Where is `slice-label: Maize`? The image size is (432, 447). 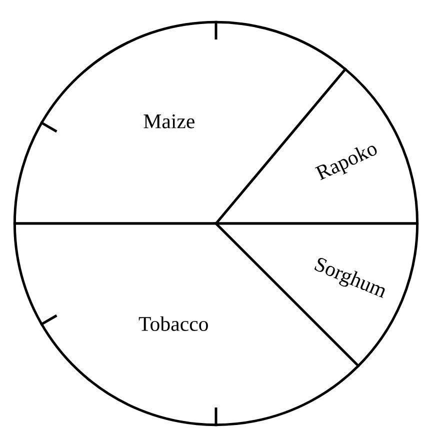 slice-label: Maize is located at coordinates (169, 121).